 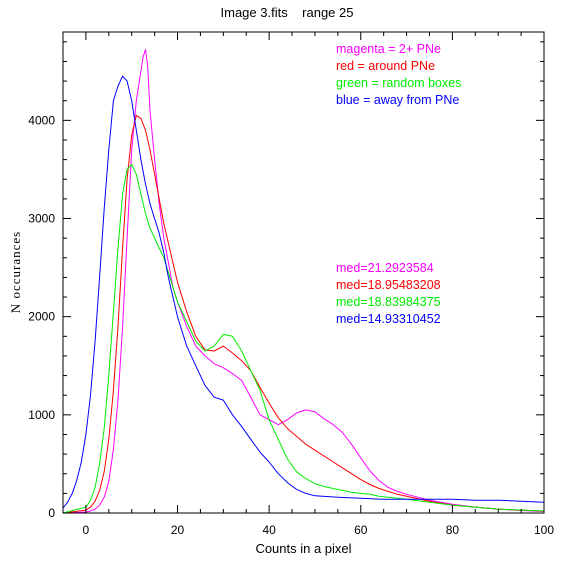 What do you see at coordinates (41, 120) in the screenshot?
I see `y-tick-label: 4000` at bounding box center [41, 120].